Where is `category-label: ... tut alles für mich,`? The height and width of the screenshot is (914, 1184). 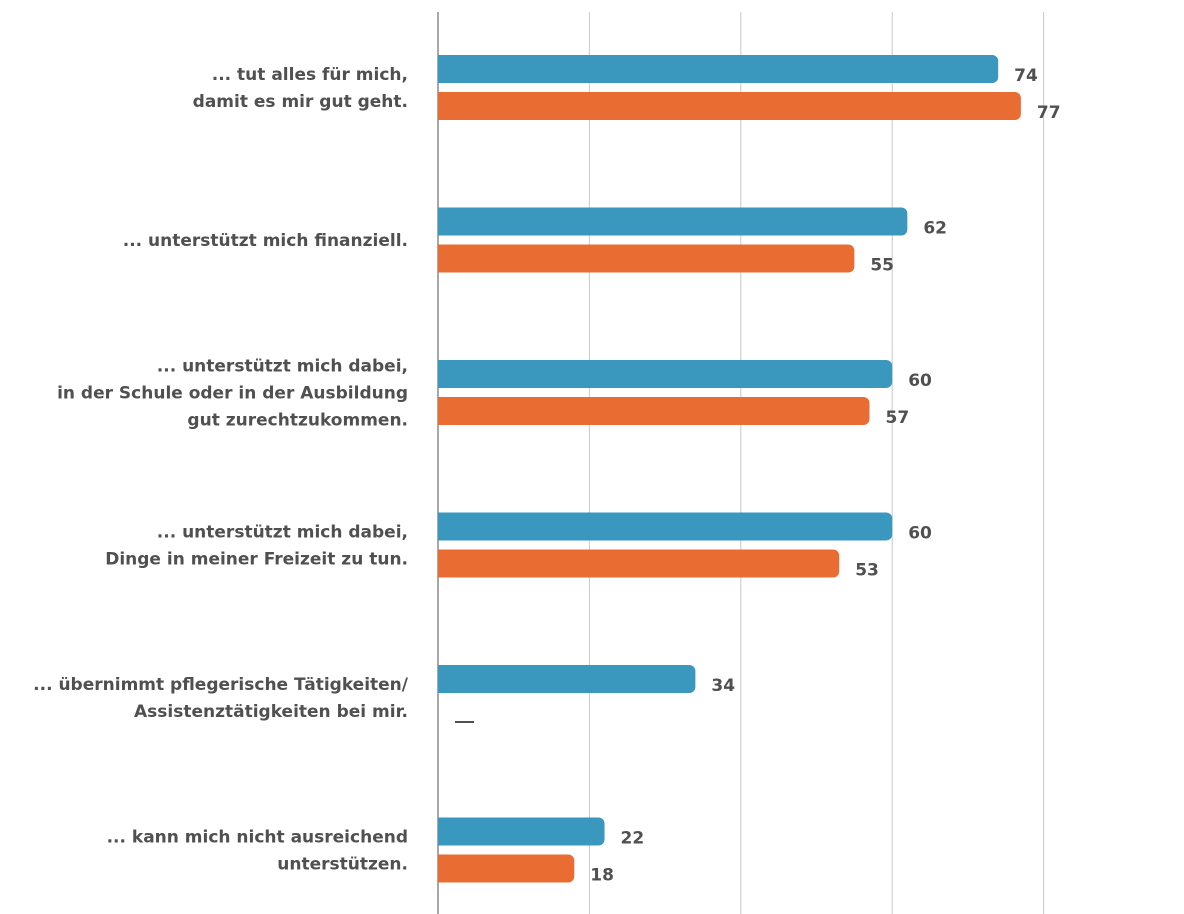
category-label: ... tut alles für mich, is located at coordinates (310, 75).